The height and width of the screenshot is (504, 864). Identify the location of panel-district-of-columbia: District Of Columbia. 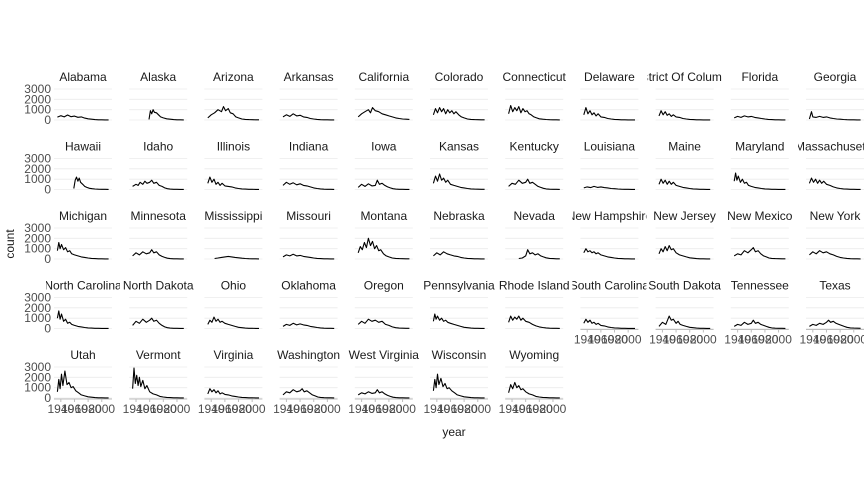
(685, 95).